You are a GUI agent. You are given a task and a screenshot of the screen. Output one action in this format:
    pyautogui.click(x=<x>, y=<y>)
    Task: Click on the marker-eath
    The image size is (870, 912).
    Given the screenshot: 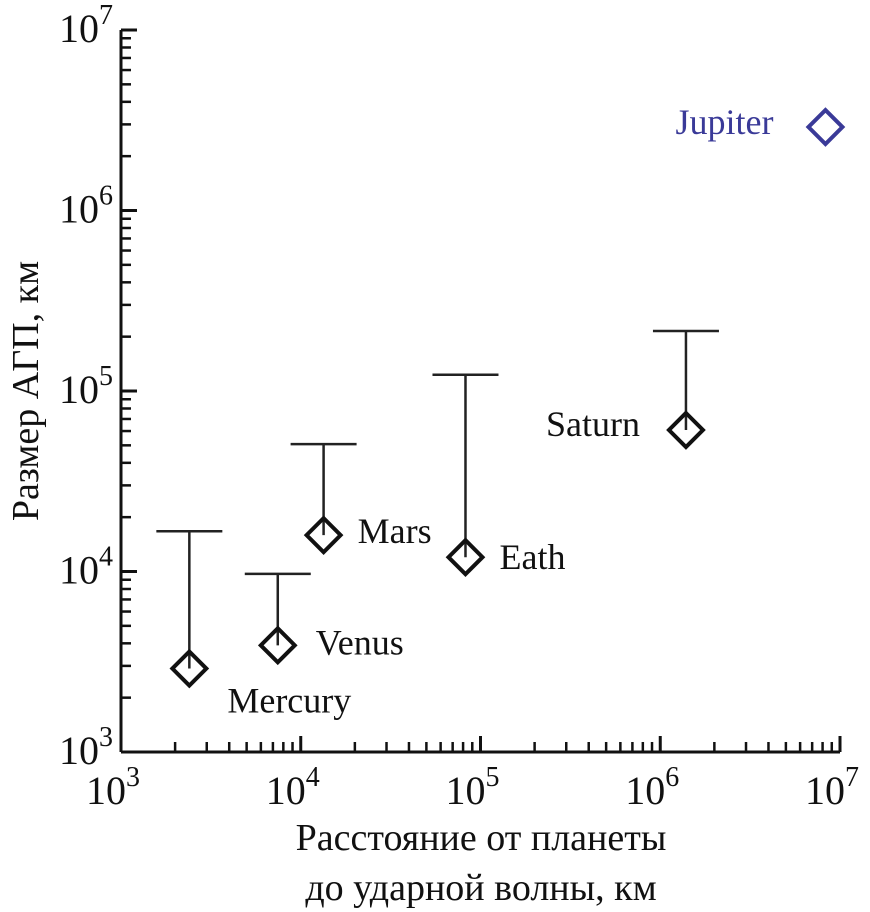 What is the action you would take?
    pyautogui.click(x=465, y=557)
    